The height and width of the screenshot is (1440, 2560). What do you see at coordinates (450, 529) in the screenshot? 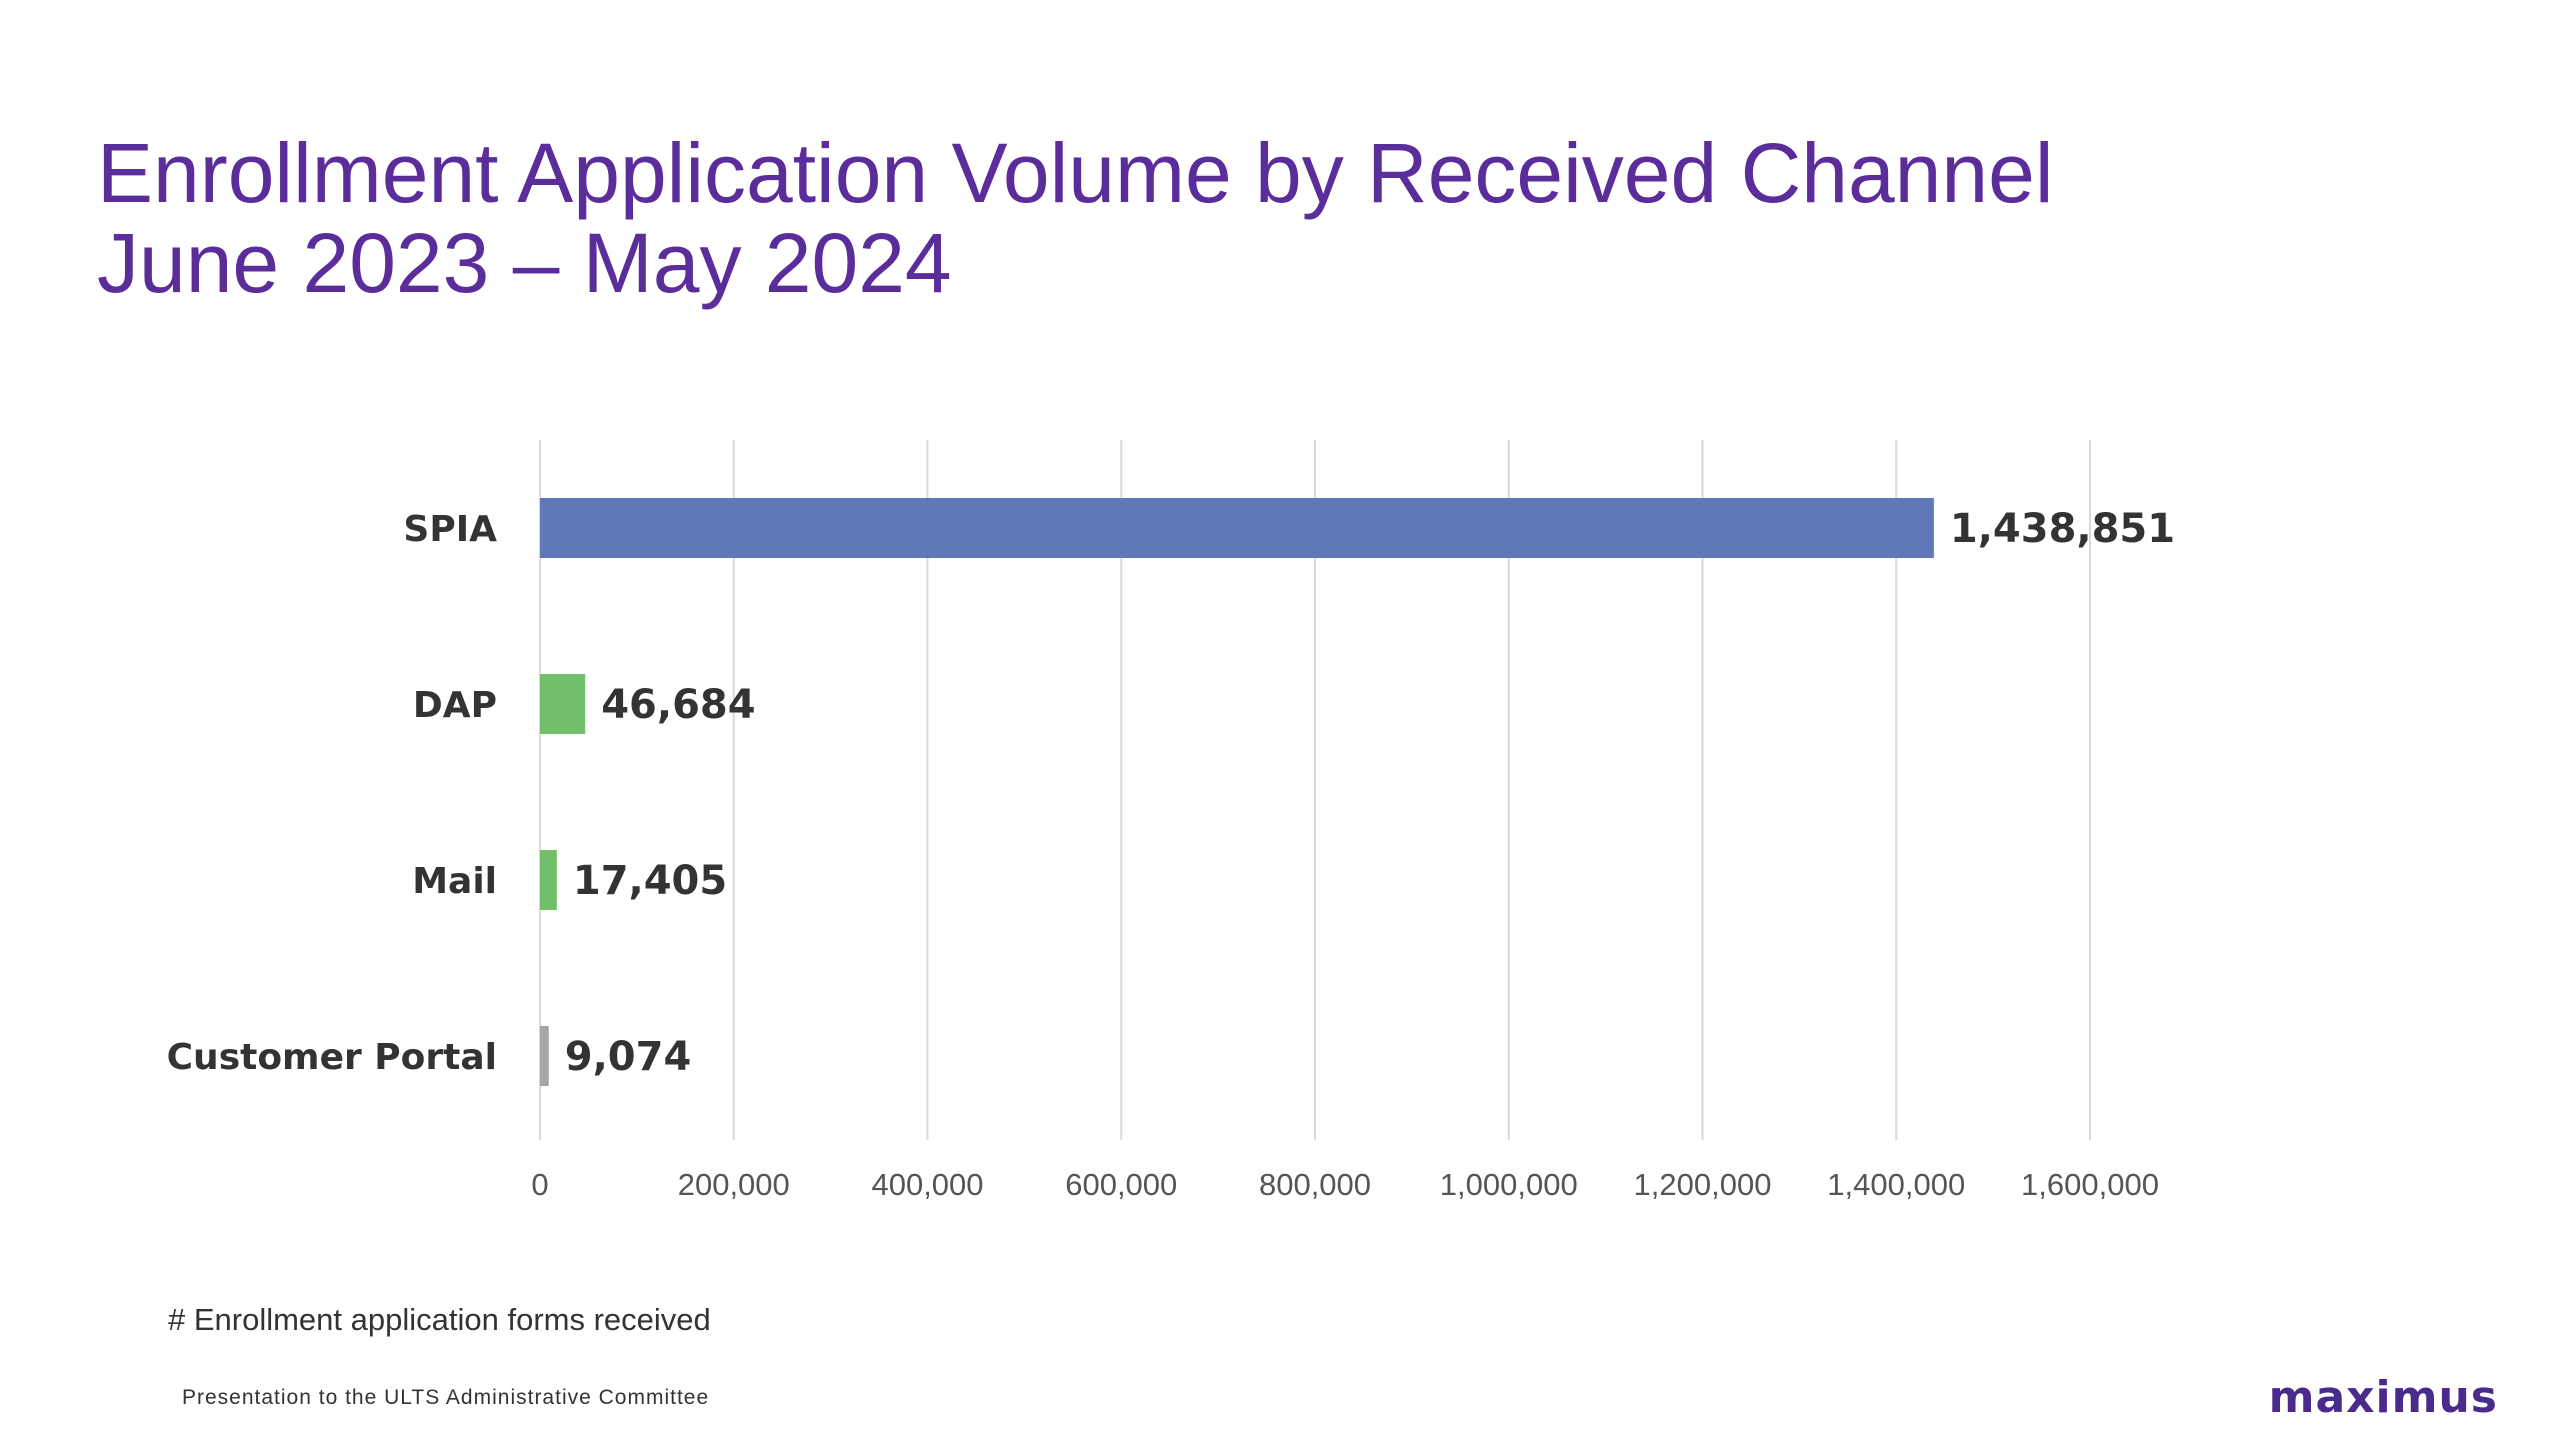
I see `category-label: SPIA` at bounding box center [450, 529].